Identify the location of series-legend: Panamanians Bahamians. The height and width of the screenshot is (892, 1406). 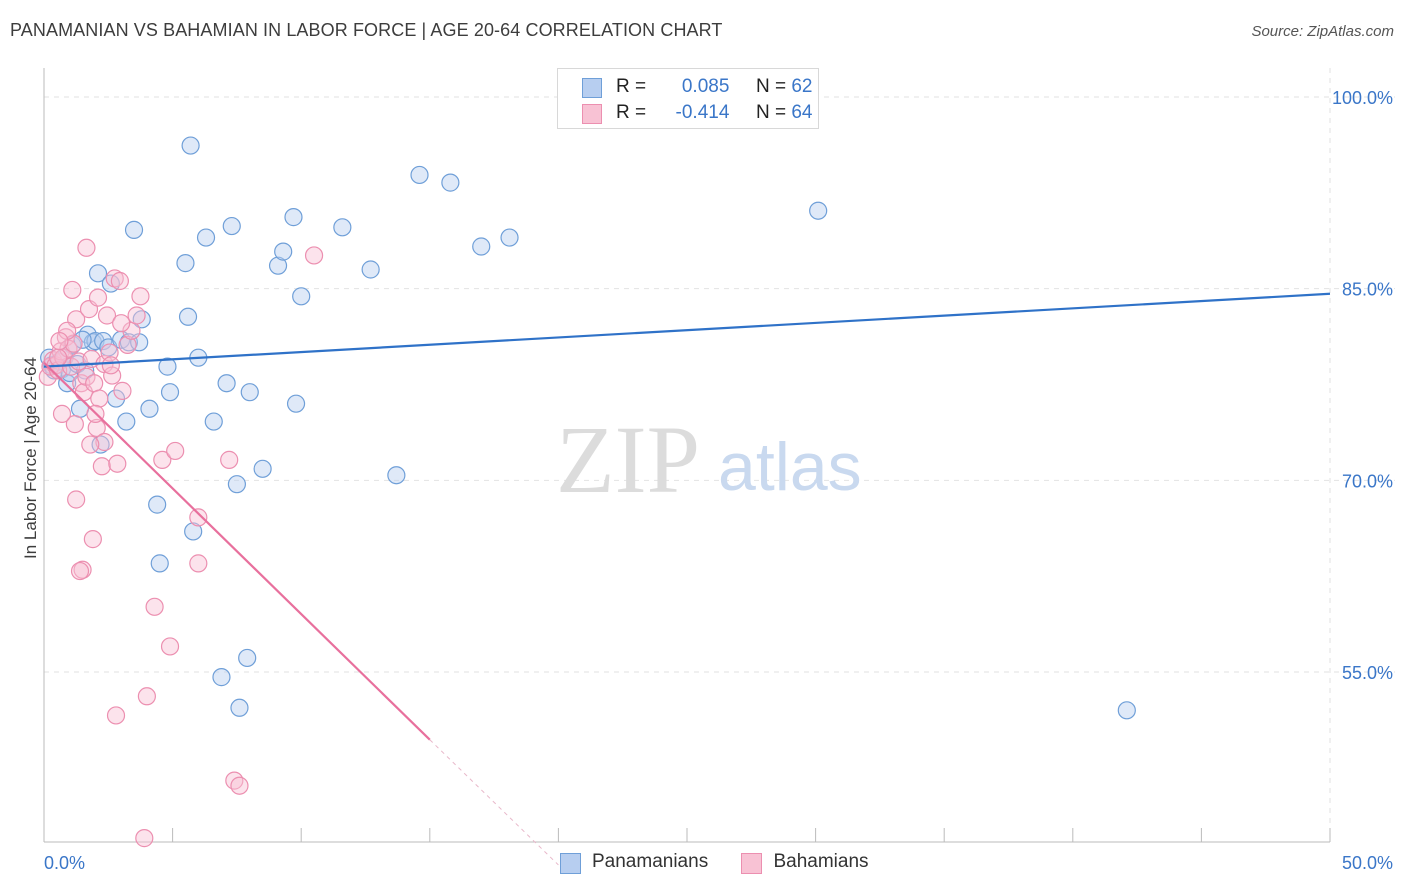
(728, 864).